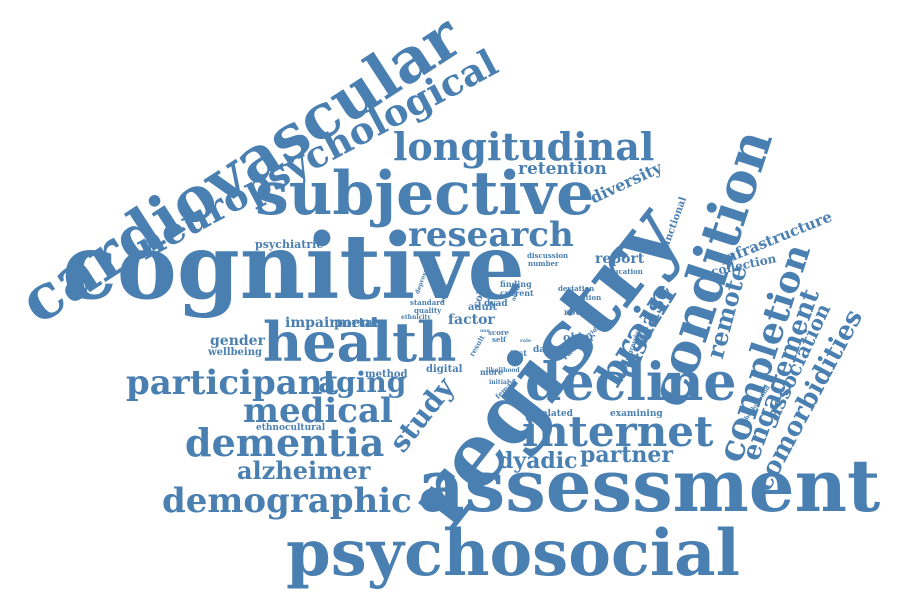  What do you see at coordinates (499, 339) in the screenshot?
I see `word-self: self` at bounding box center [499, 339].